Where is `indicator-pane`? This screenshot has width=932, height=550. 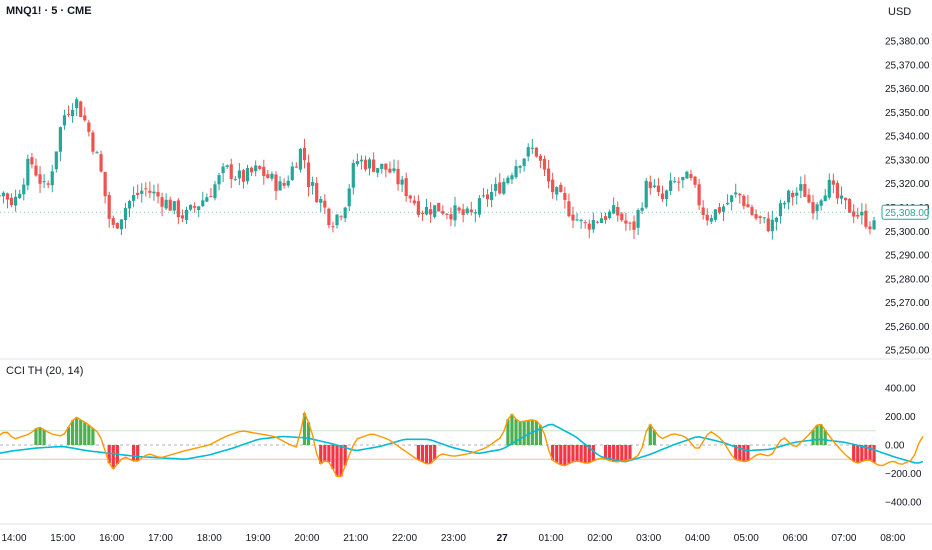 indicator-pane is located at coordinates (462, 444).